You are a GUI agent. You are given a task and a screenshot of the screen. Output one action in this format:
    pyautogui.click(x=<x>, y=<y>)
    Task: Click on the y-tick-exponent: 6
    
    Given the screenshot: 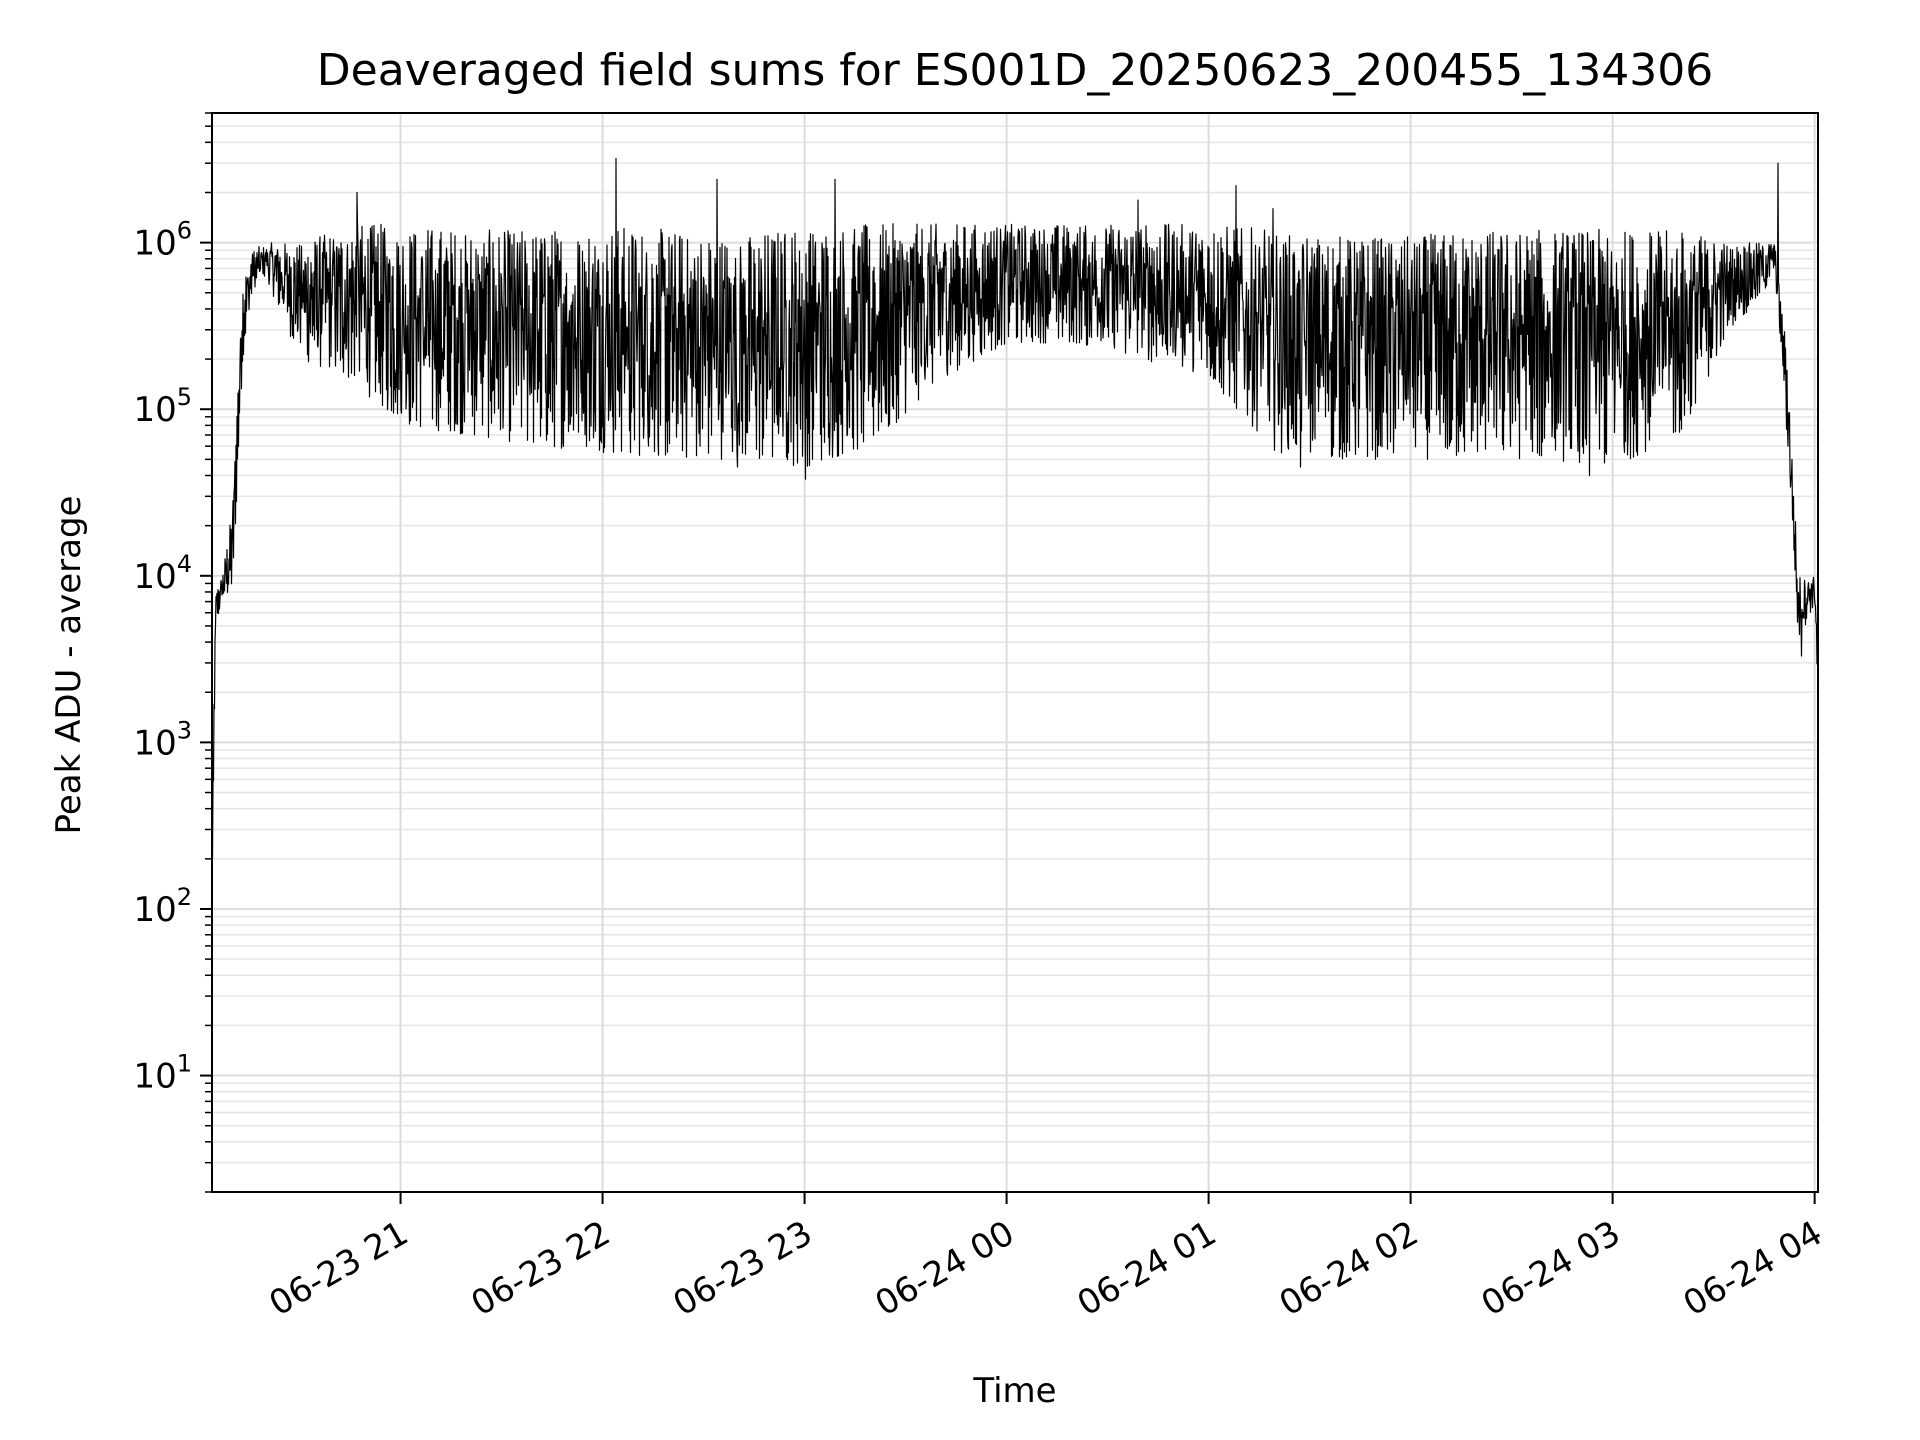 What is the action you would take?
    pyautogui.click(x=184, y=231)
    